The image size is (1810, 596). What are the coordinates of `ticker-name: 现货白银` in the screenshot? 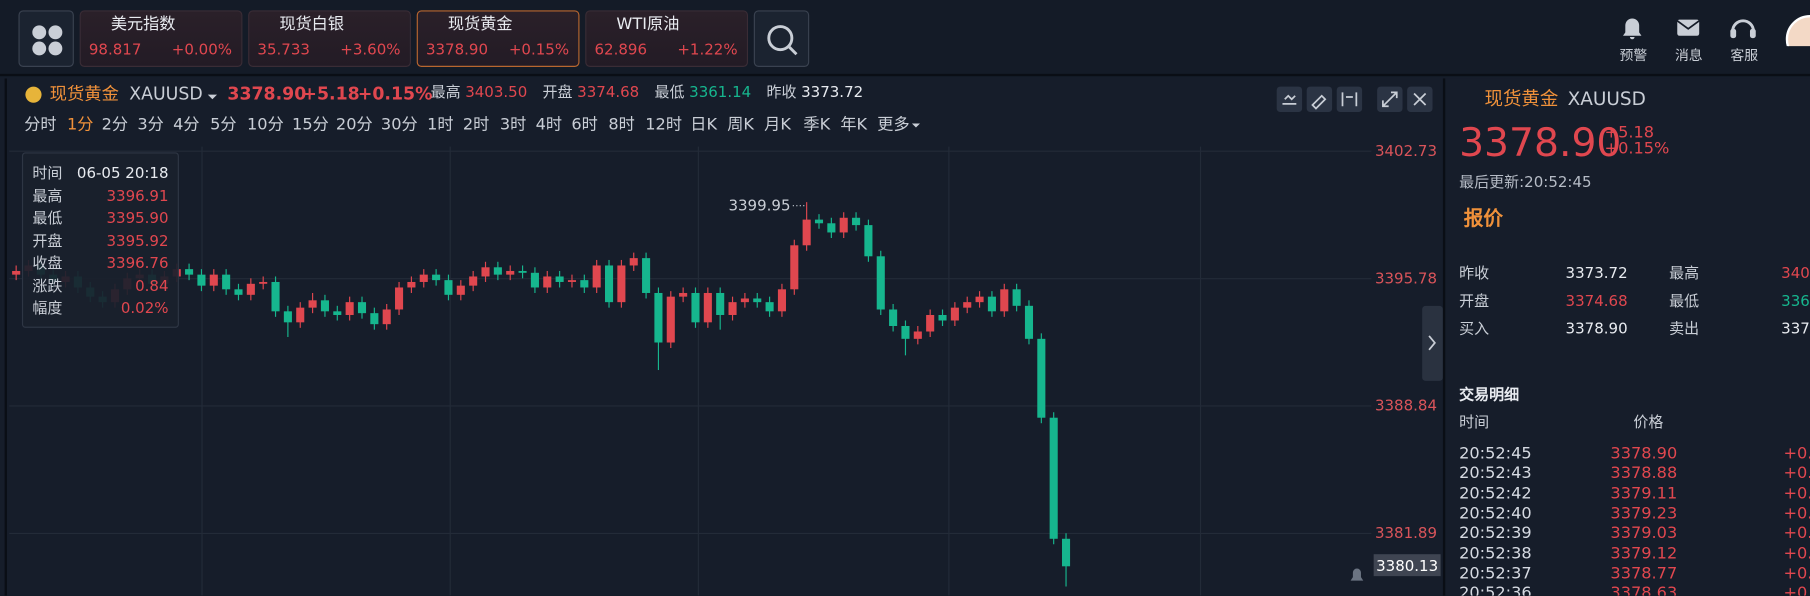 It's located at (311, 24).